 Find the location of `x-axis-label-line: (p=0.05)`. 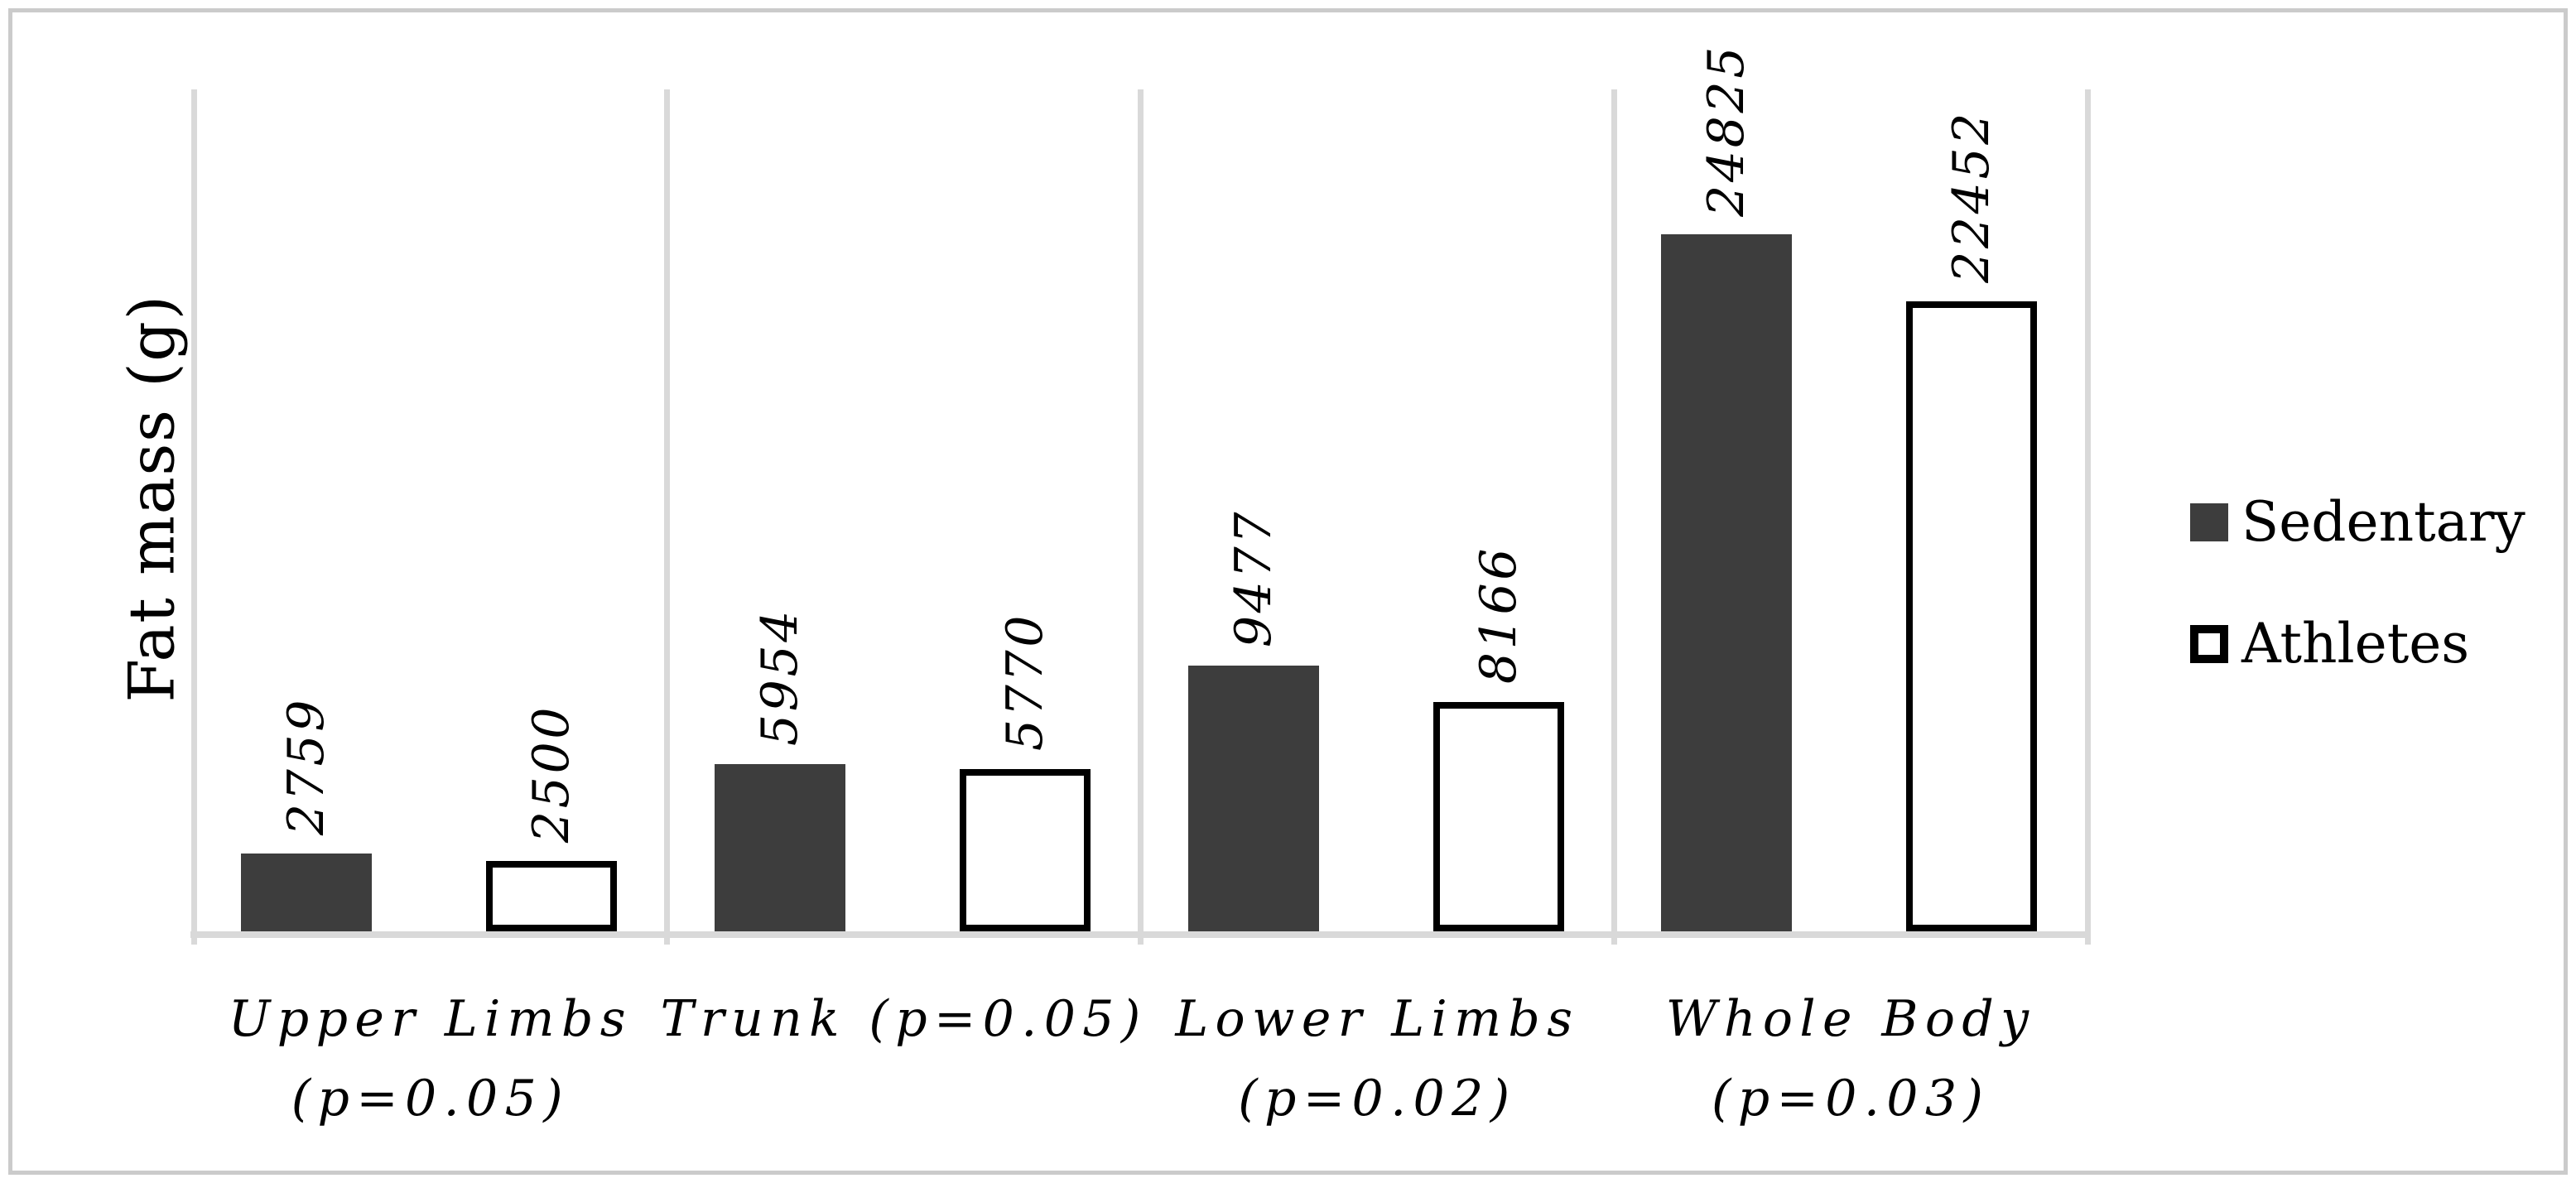

x-axis-label-line: (p=0.05) is located at coordinates (431, 1099).